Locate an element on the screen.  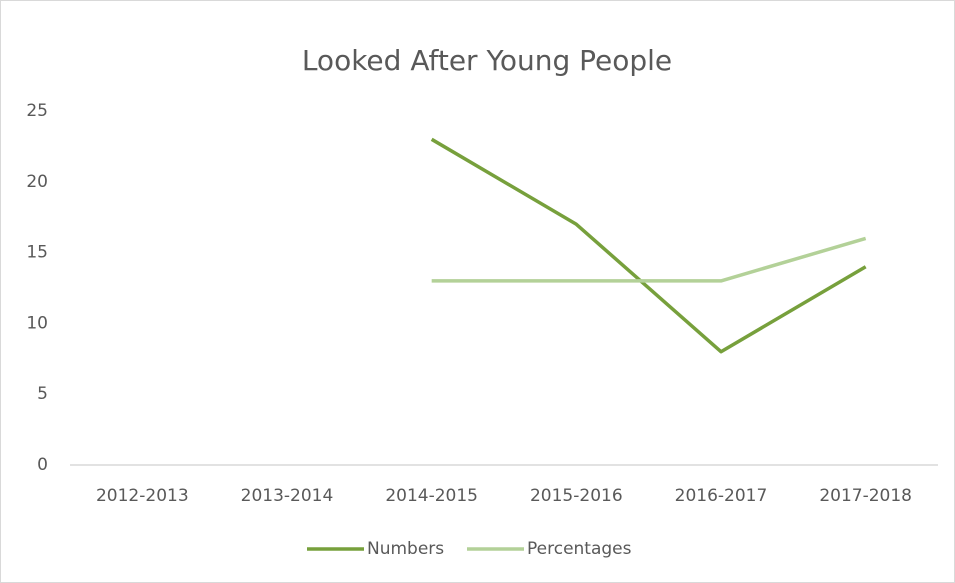
chart-title: Looked After Young People is located at coordinates (487, 60).